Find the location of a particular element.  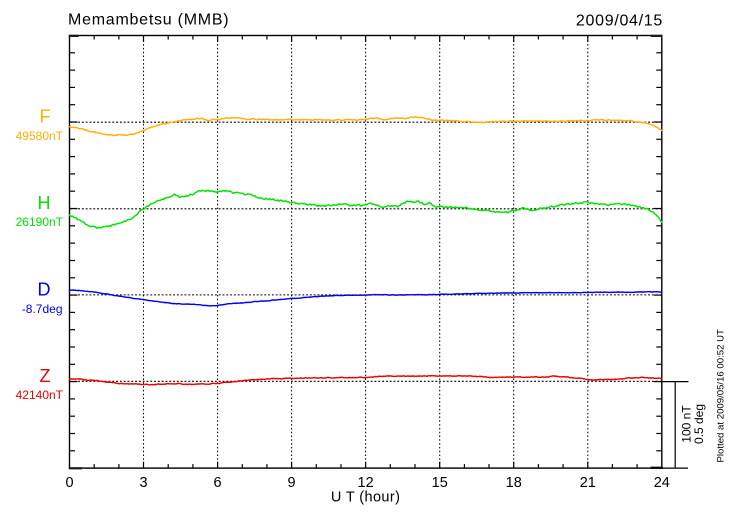

svg-text: Memambetsu (MMB) is located at coordinates (148, 20).